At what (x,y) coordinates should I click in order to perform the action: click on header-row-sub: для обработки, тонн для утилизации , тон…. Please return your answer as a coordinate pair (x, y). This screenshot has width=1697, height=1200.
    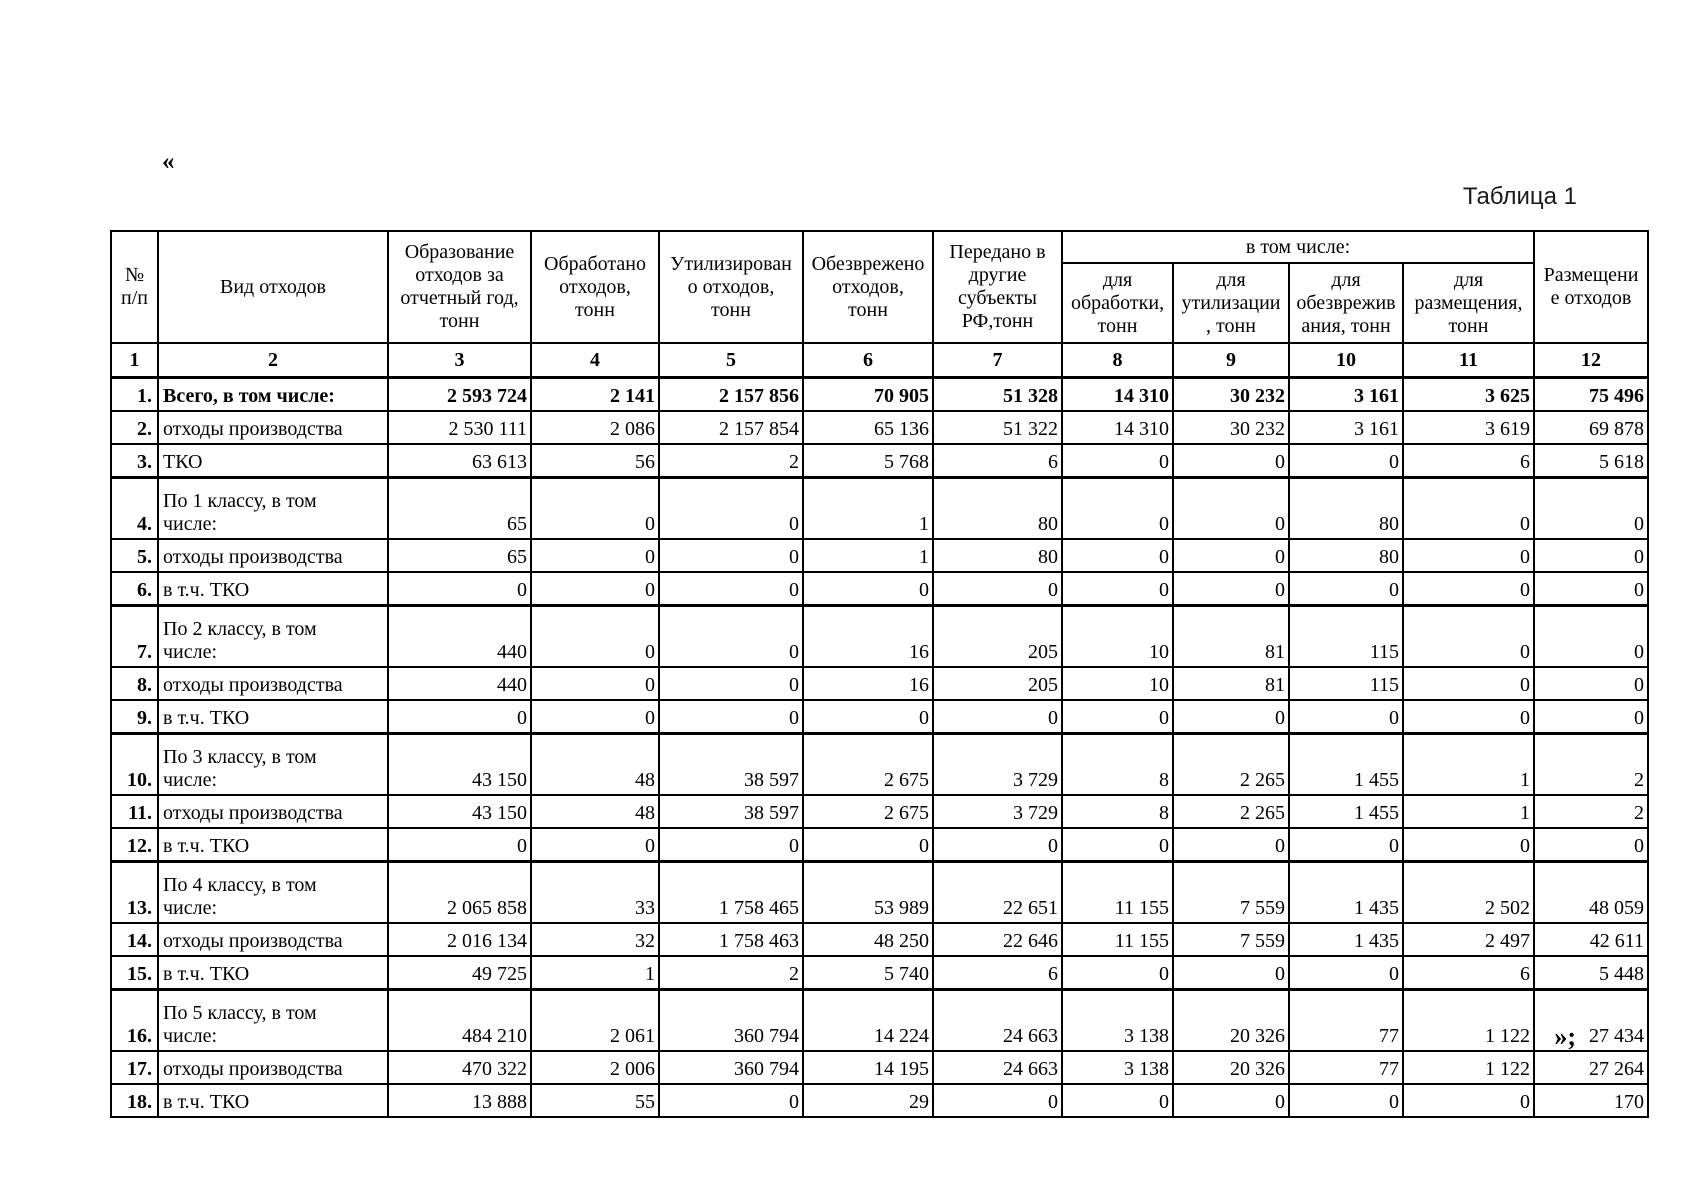
    Looking at the image, I should click on (879, 303).